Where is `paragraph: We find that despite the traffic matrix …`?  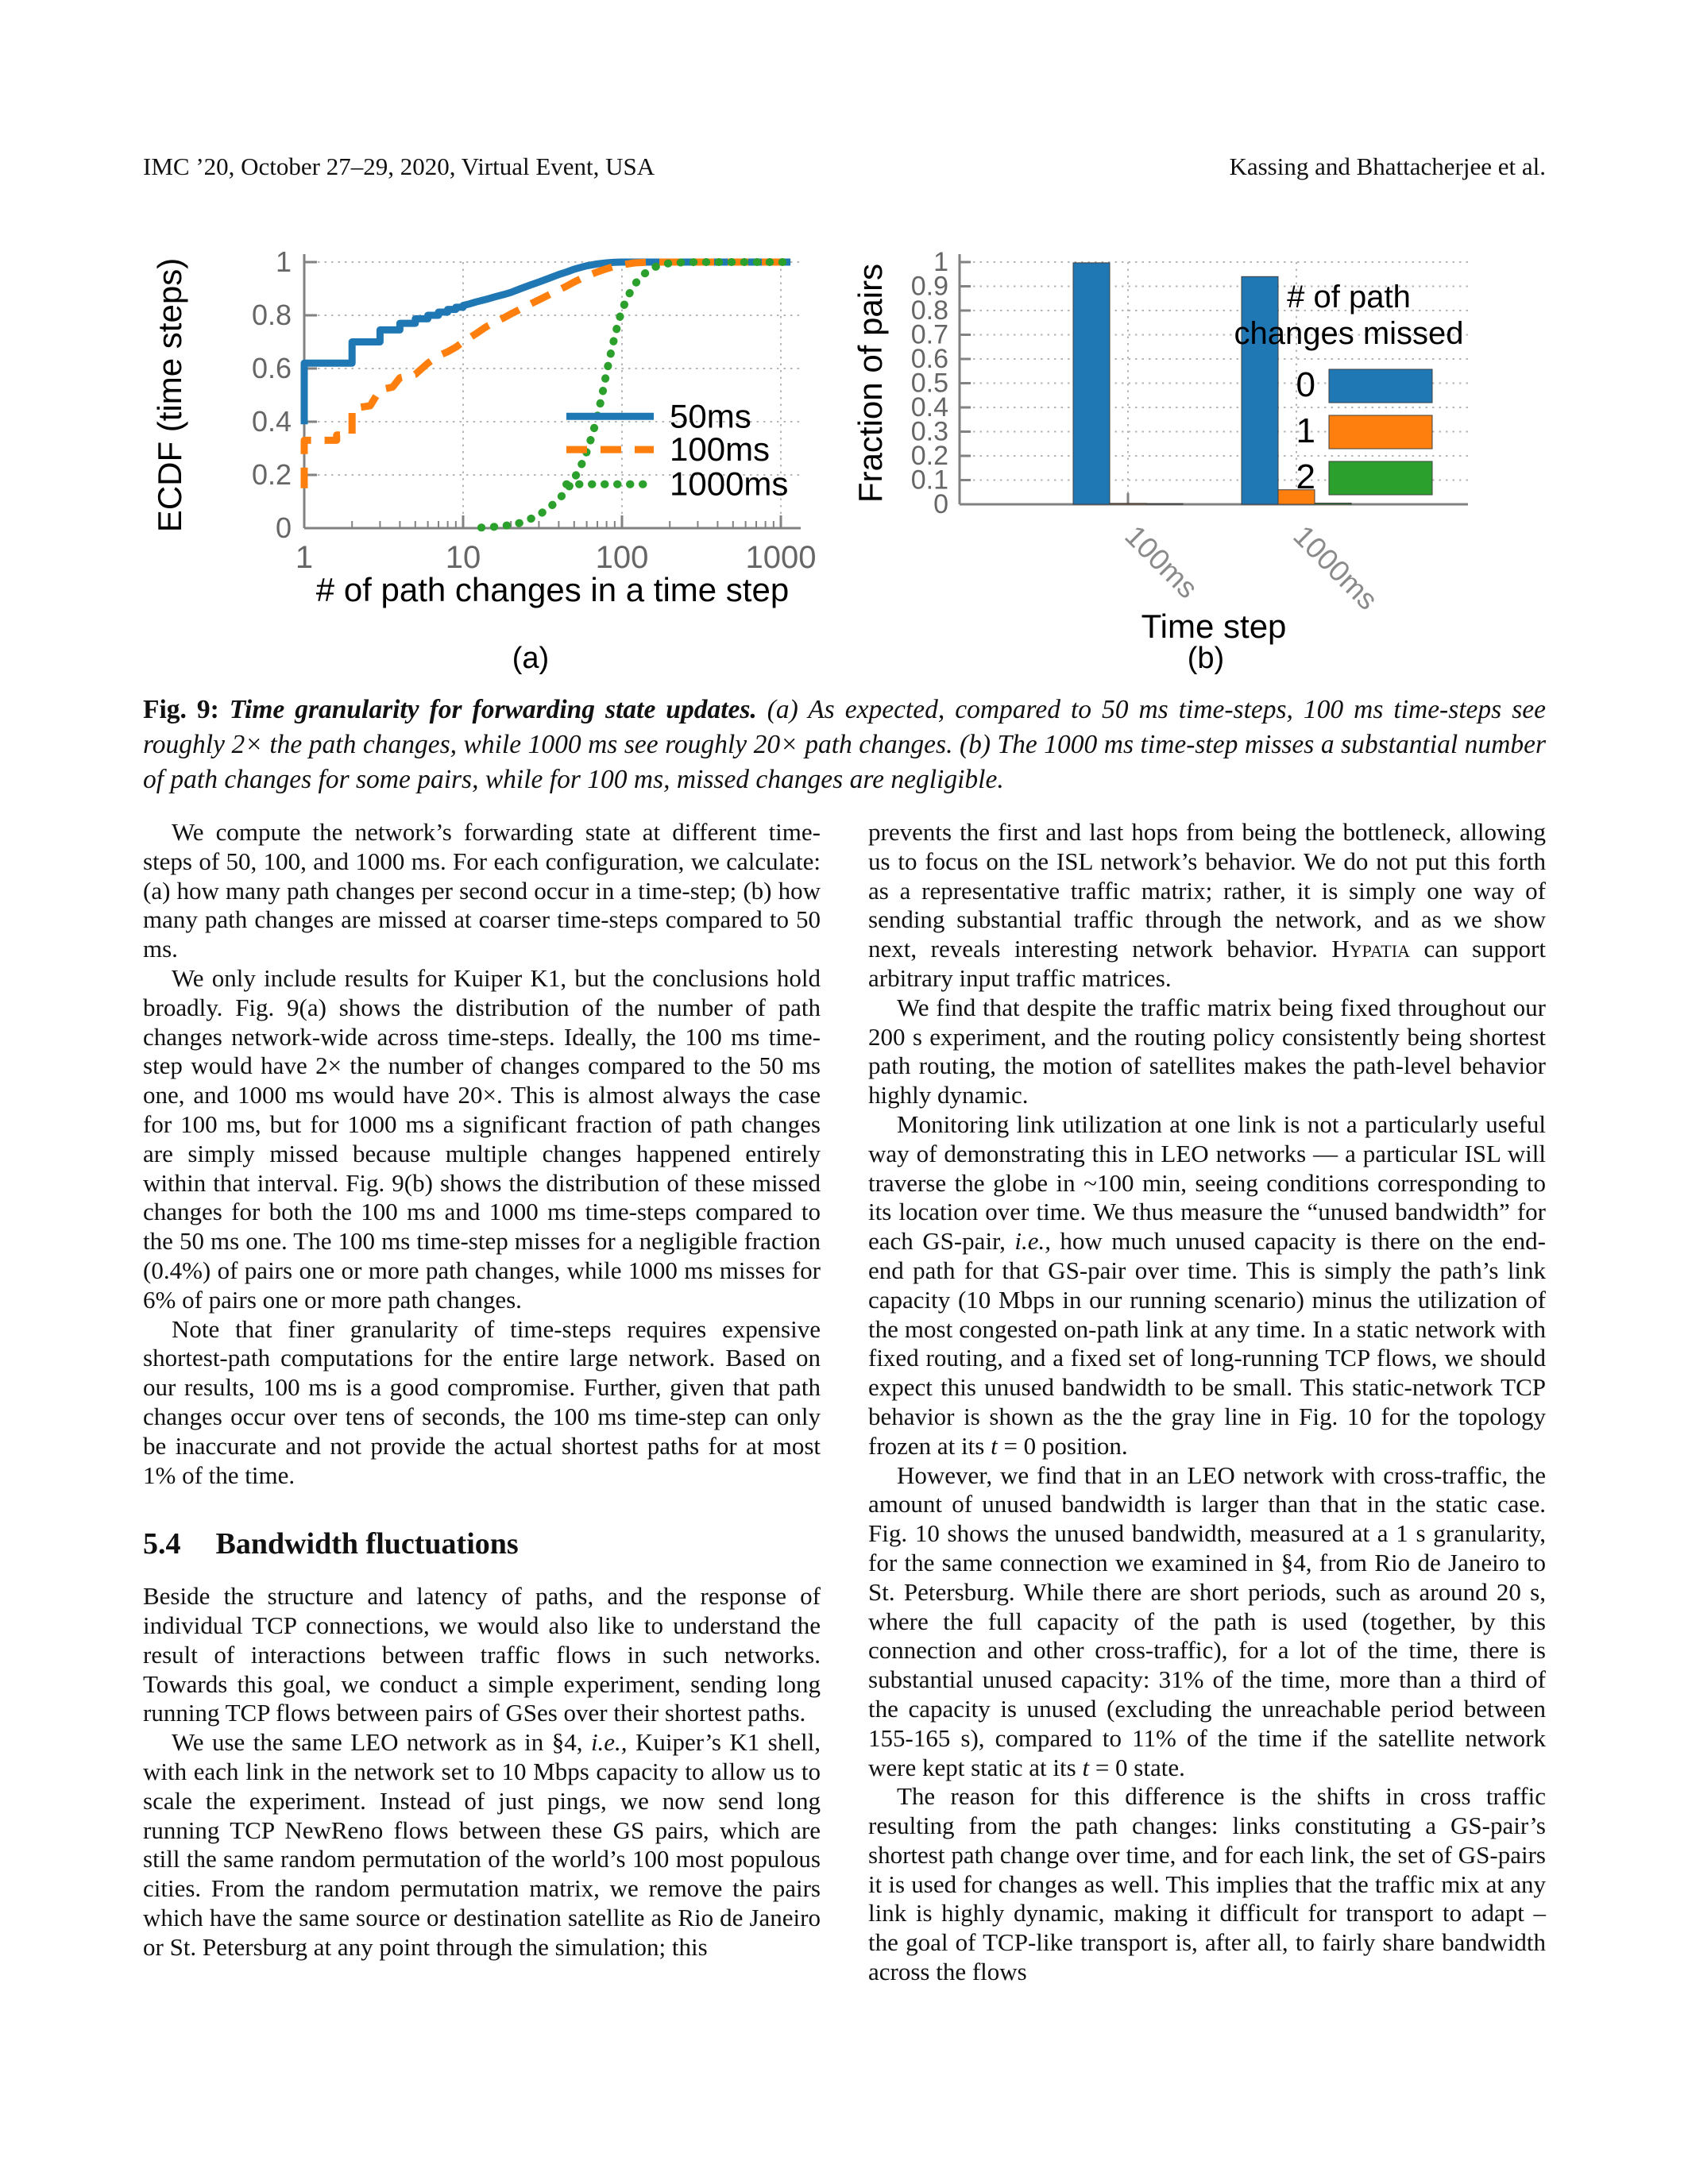 paragraph: We find that despite the traffic matrix … is located at coordinates (1207, 1051).